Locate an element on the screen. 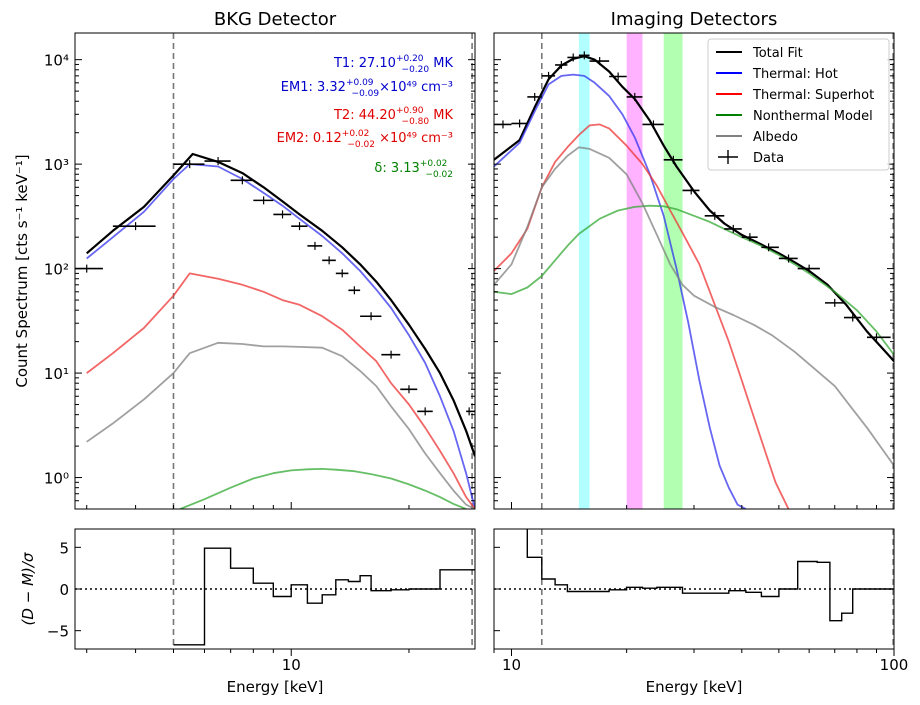 The height and width of the screenshot is (705, 920). legend-label: Albedo is located at coordinates (775, 137).